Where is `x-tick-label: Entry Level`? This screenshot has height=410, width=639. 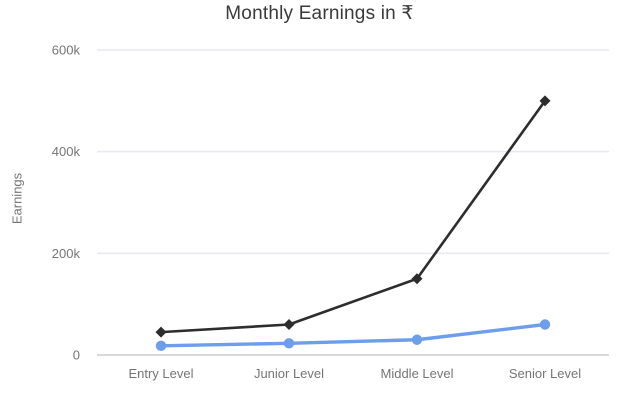
x-tick-label: Entry Level is located at coordinates (160, 373).